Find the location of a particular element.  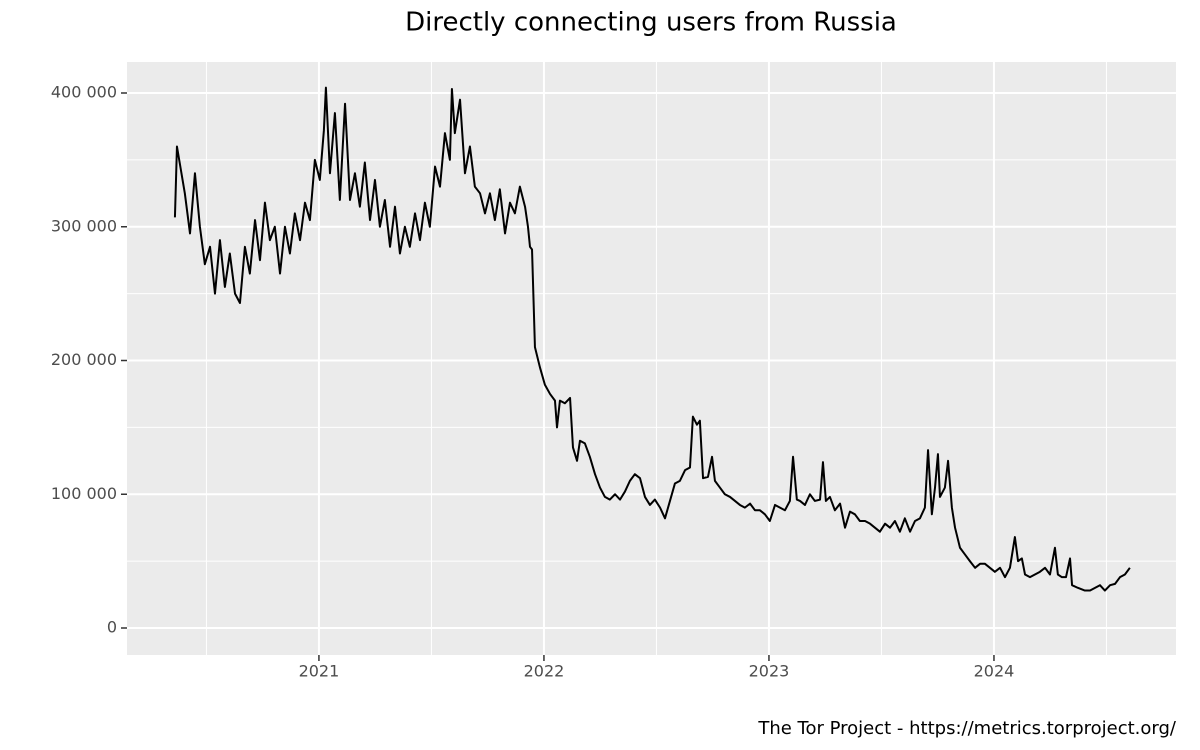

x-tick-label: 2022 is located at coordinates (544, 671).